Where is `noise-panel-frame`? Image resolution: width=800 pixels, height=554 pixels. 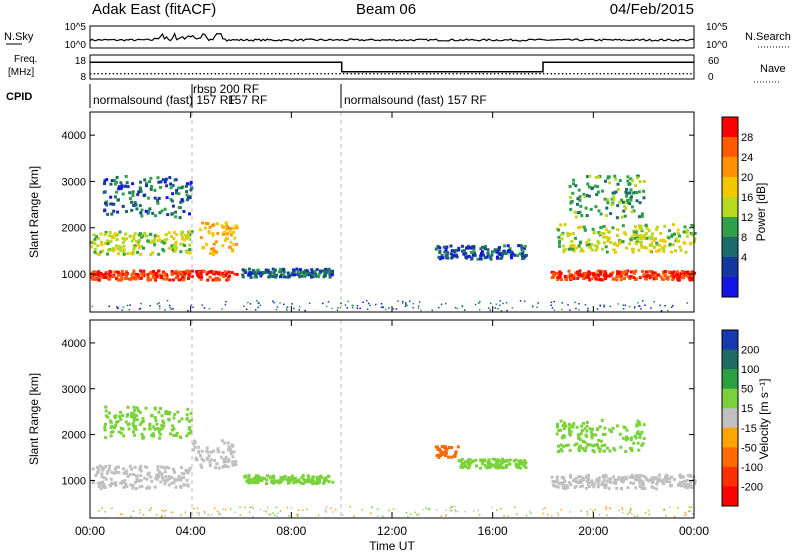 noise-panel-frame is located at coordinates (392, 37).